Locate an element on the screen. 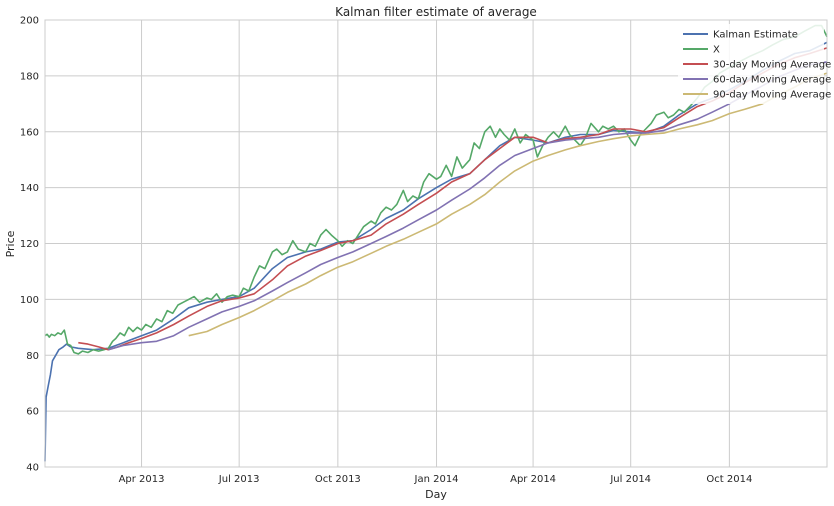  x-tick-label: Jul 2013 is located at coordinates (239, 479).